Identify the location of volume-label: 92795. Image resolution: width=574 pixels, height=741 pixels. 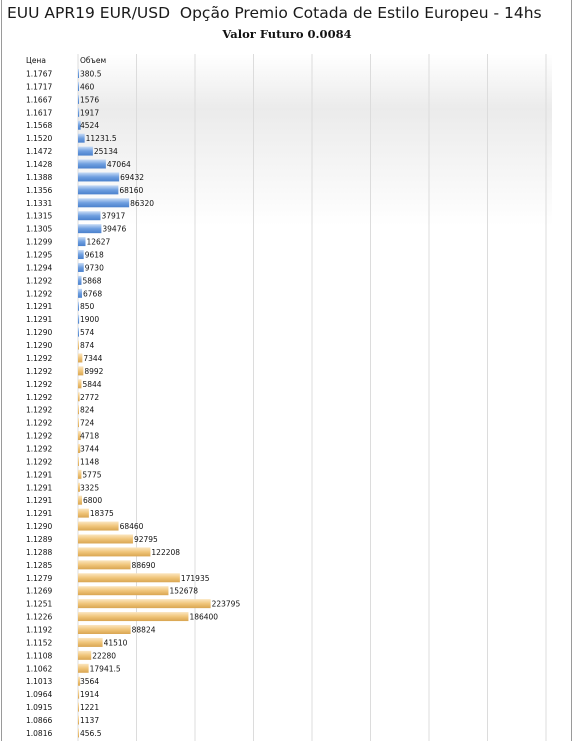
(146, 539).